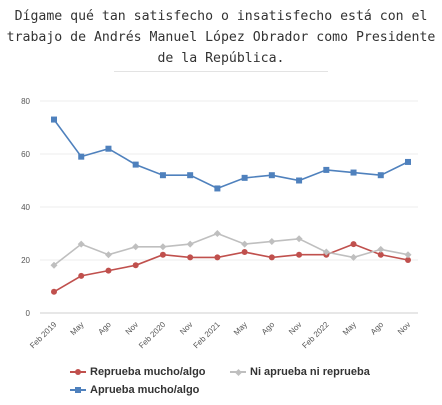 Image resolution: width=442 pixels, height=405 pixels. Describe the element at coordinates (315, 335) in the screenshot. I see `x-tick-label-10: Feb 2022` at that location.